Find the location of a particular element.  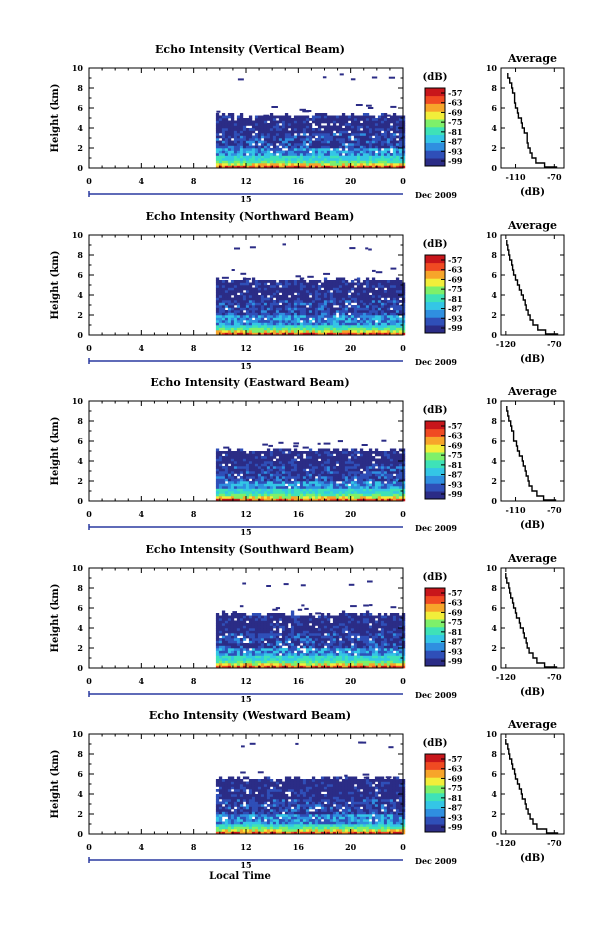

y-tick-label: 4 is located at coordinates (80, 295).